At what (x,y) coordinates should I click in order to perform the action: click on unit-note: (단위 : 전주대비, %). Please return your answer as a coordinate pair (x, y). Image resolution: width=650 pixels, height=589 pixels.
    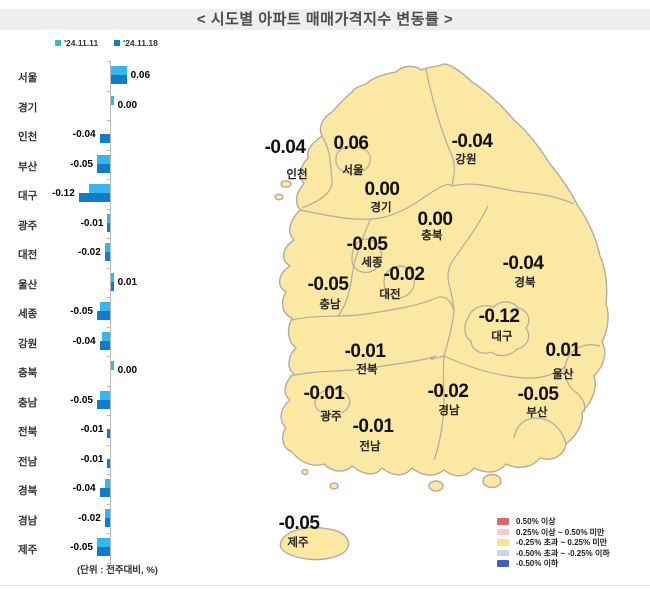
    Looking at the image, I should click on (117, 570).